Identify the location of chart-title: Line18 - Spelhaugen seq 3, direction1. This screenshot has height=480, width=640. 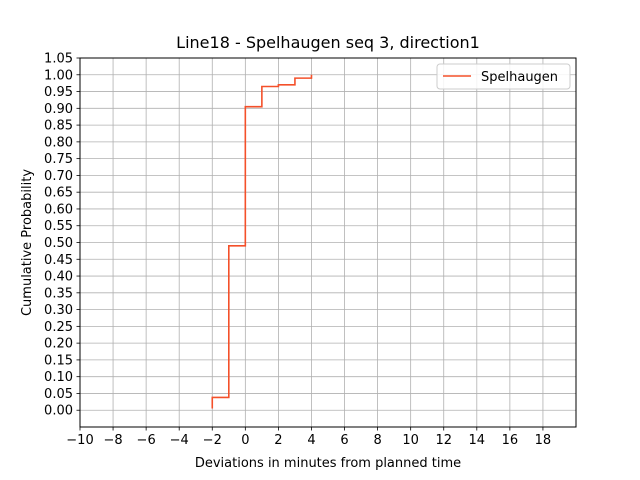
(328, 42).